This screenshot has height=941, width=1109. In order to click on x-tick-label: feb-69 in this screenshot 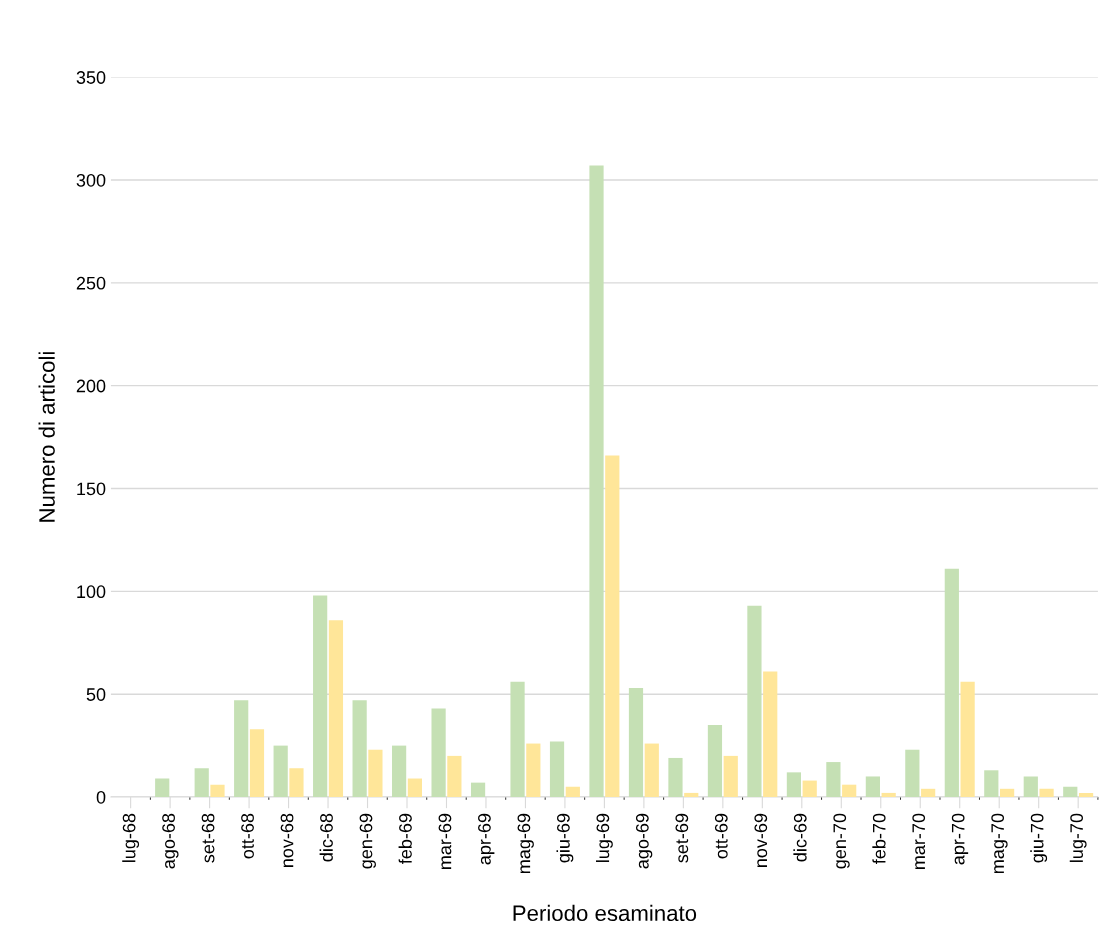, I will do `click(405, 838)`.